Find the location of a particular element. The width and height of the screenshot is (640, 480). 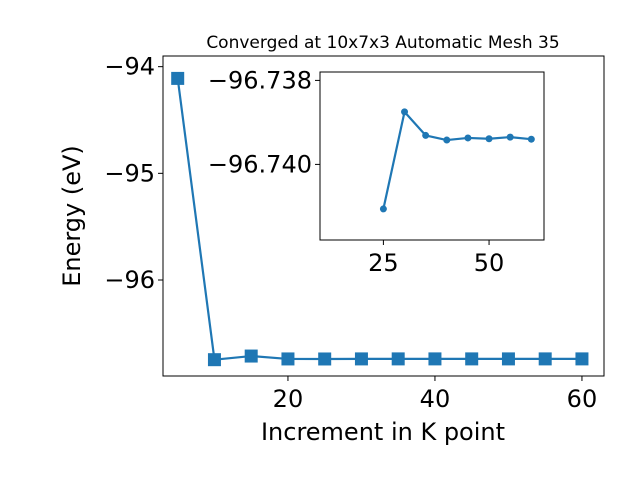

x-tick-label: 60 is located at coordinates (582, 399).